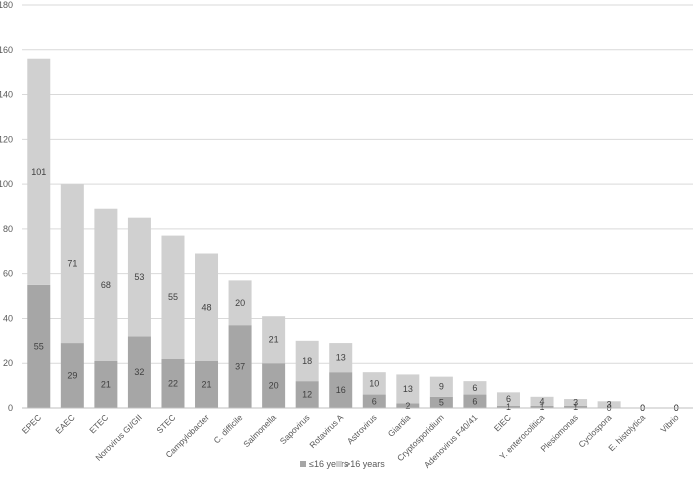 This screenshot has height=498, width=695. I want to click on y-axis: 0 20 40 60 80 100 120 140 160 180, so click(6, 206).